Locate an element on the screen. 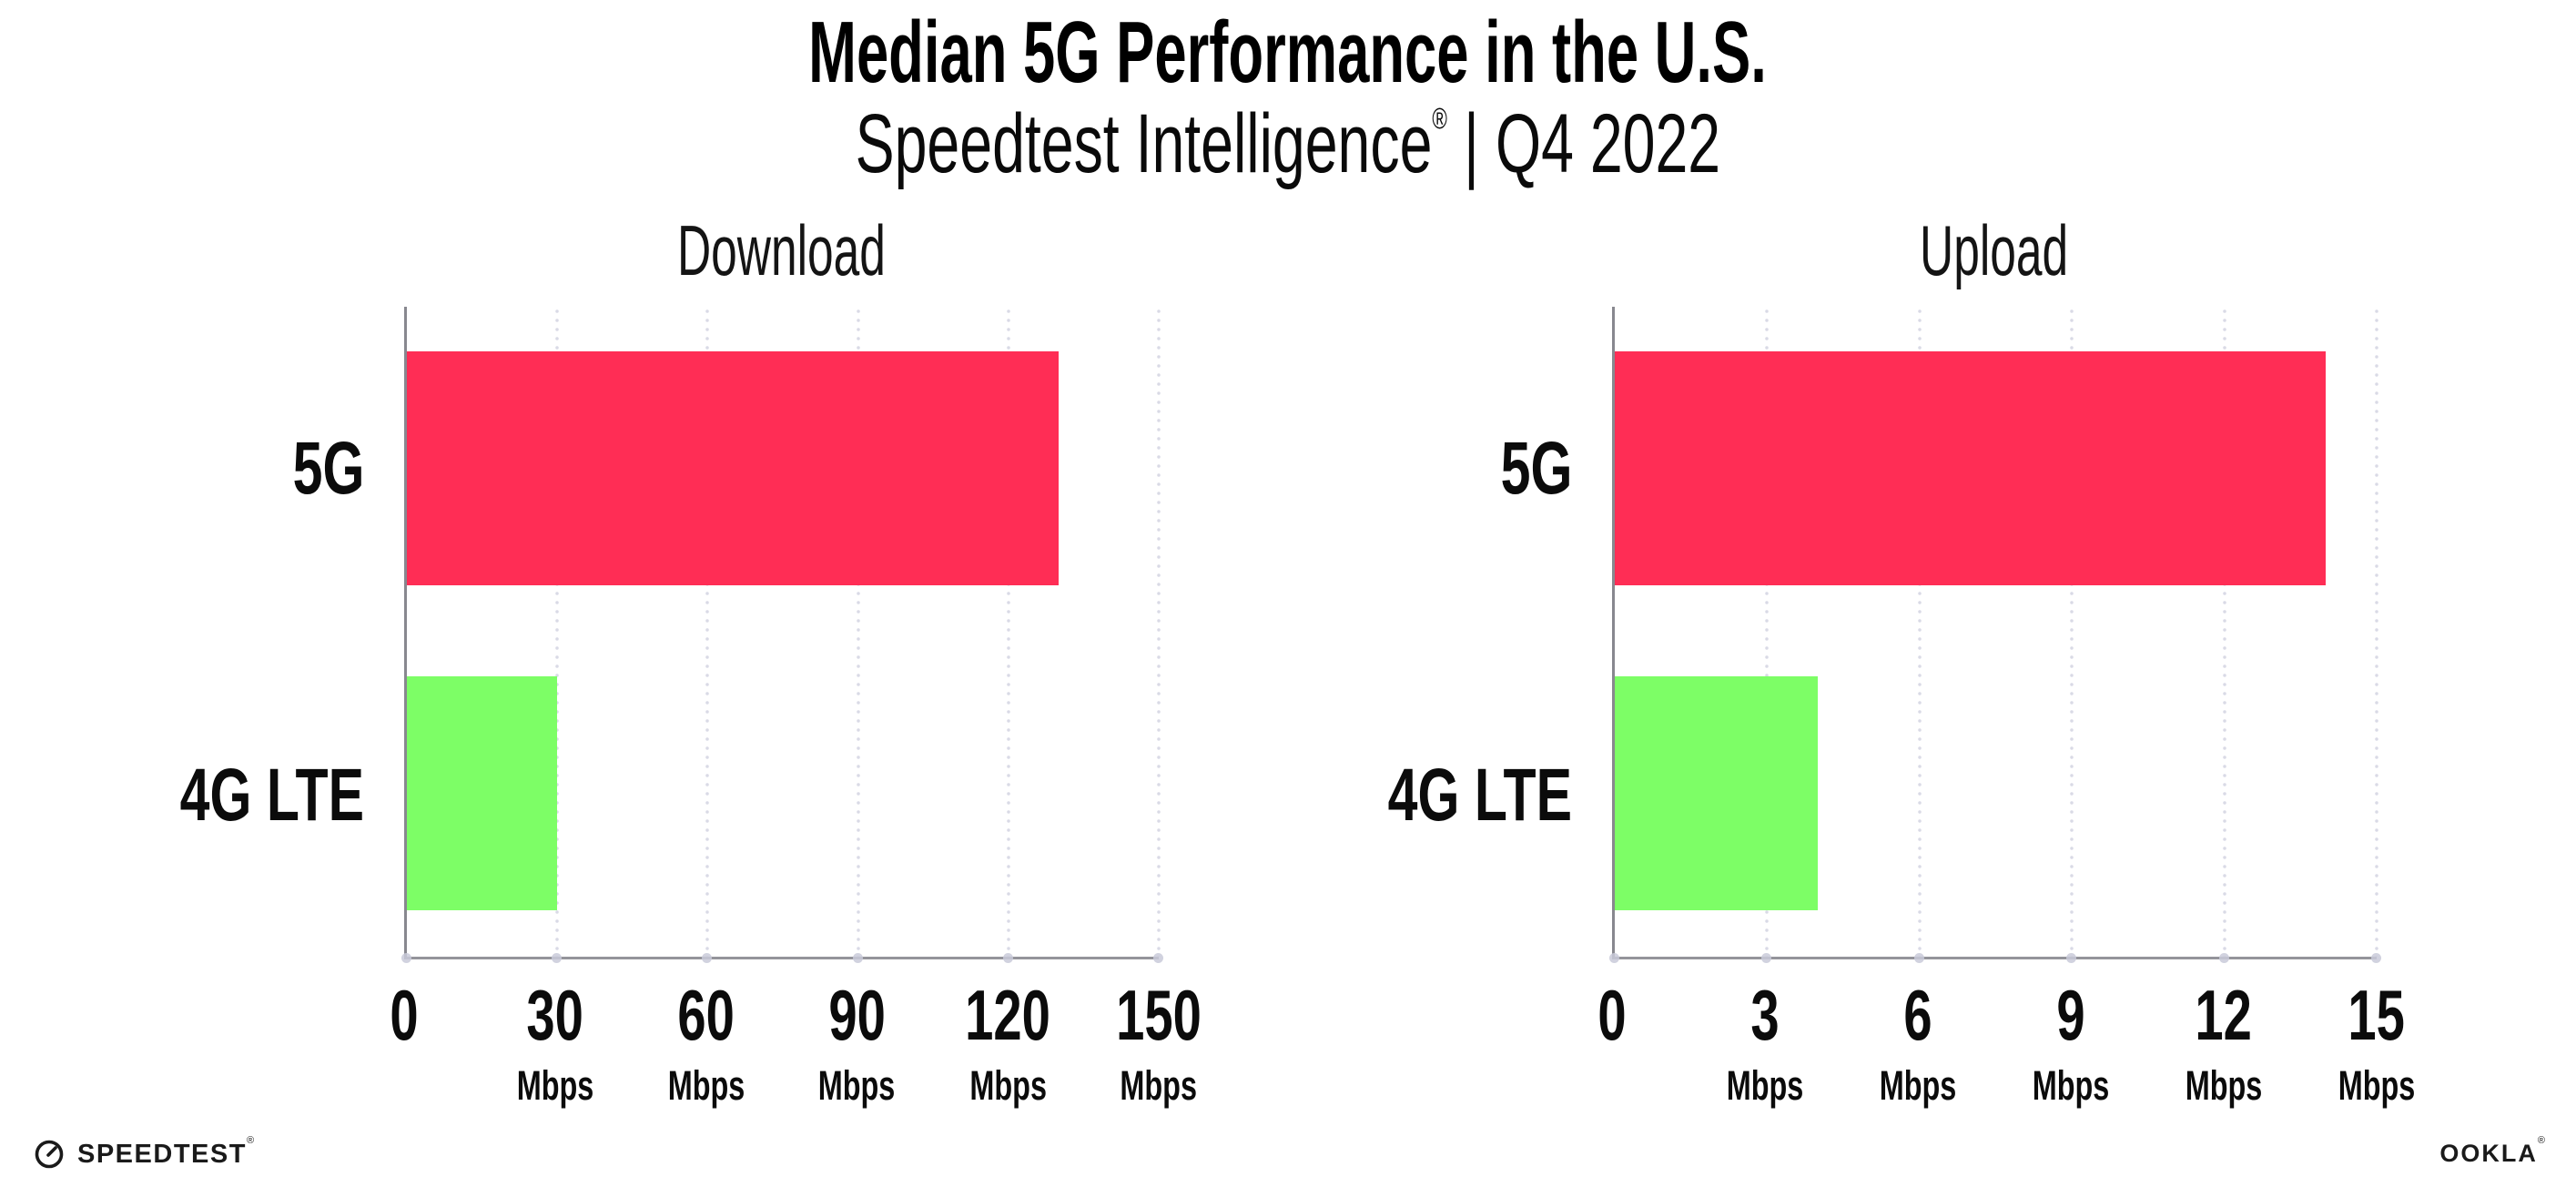 This screenshot has height=1197, width=2576. category-label: 4G LTE is located at coordinates (1390, 796).